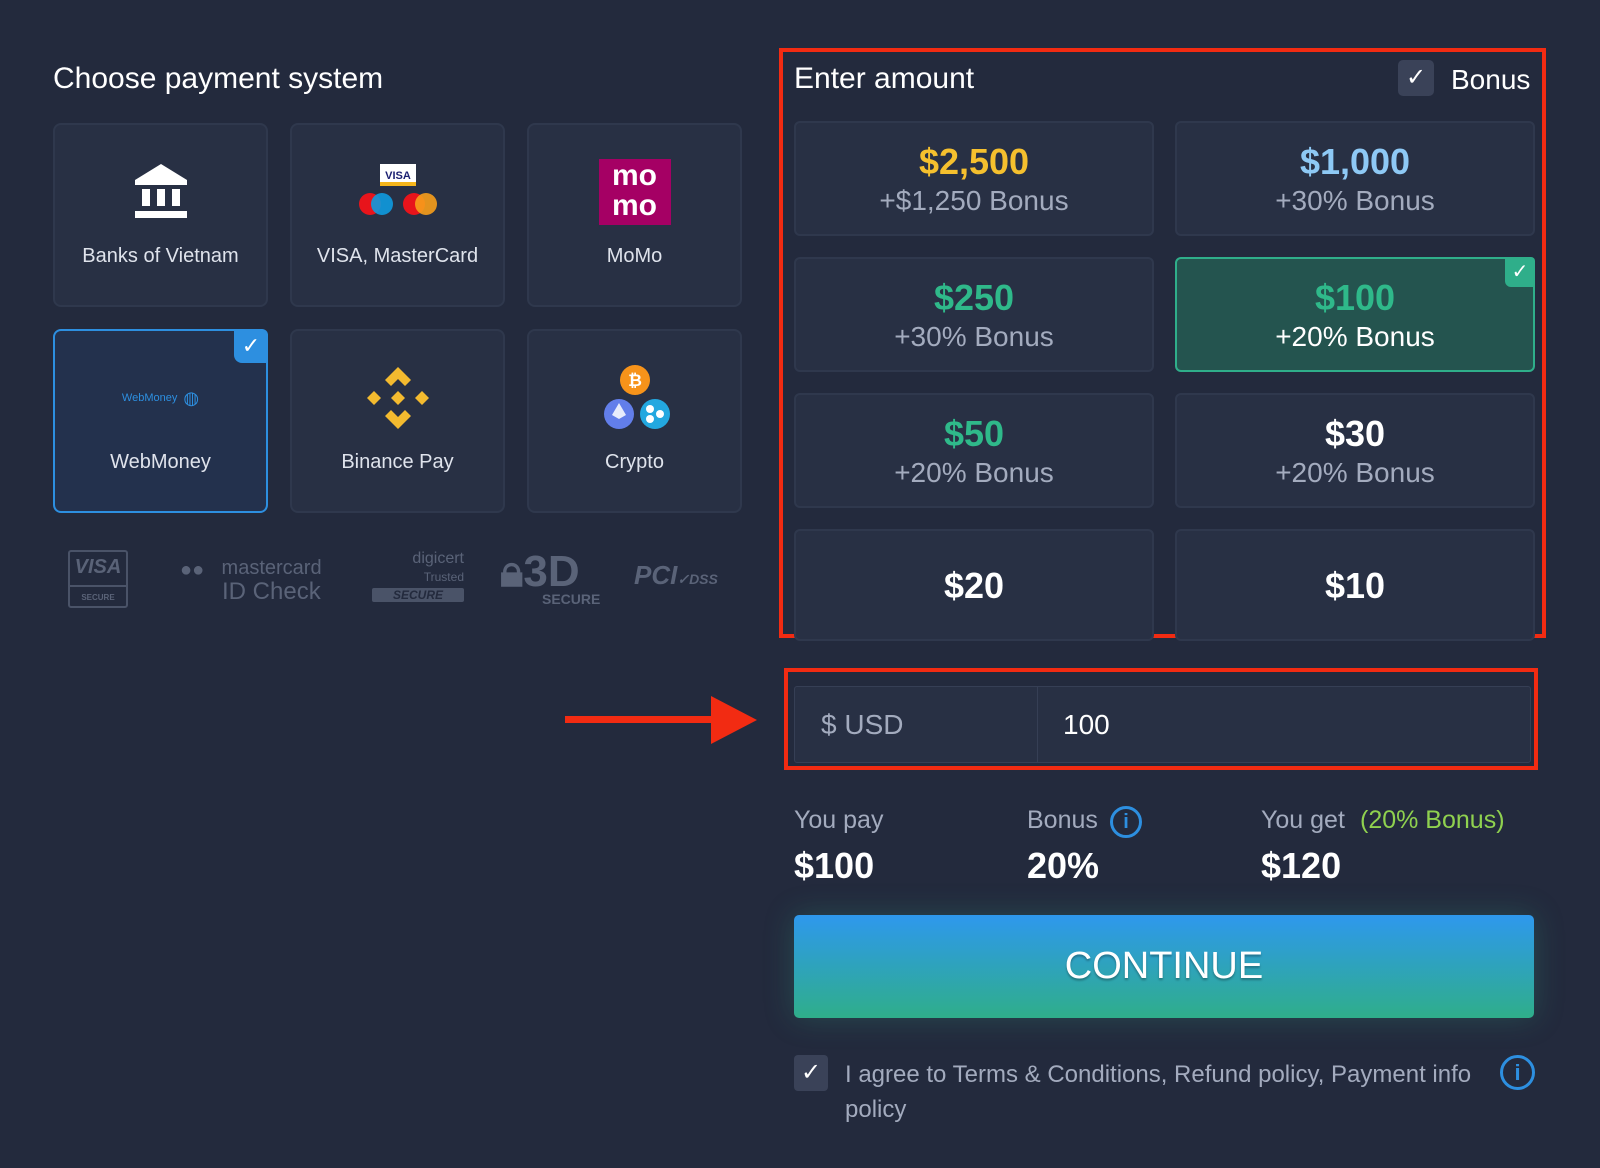 Image resolution: width=1600 pixels, height=1168 pixels. What do you see at coordinates (1355, 297) in the screenshot?
I see `amount-value: $100` at bounding box center [1355, 297].